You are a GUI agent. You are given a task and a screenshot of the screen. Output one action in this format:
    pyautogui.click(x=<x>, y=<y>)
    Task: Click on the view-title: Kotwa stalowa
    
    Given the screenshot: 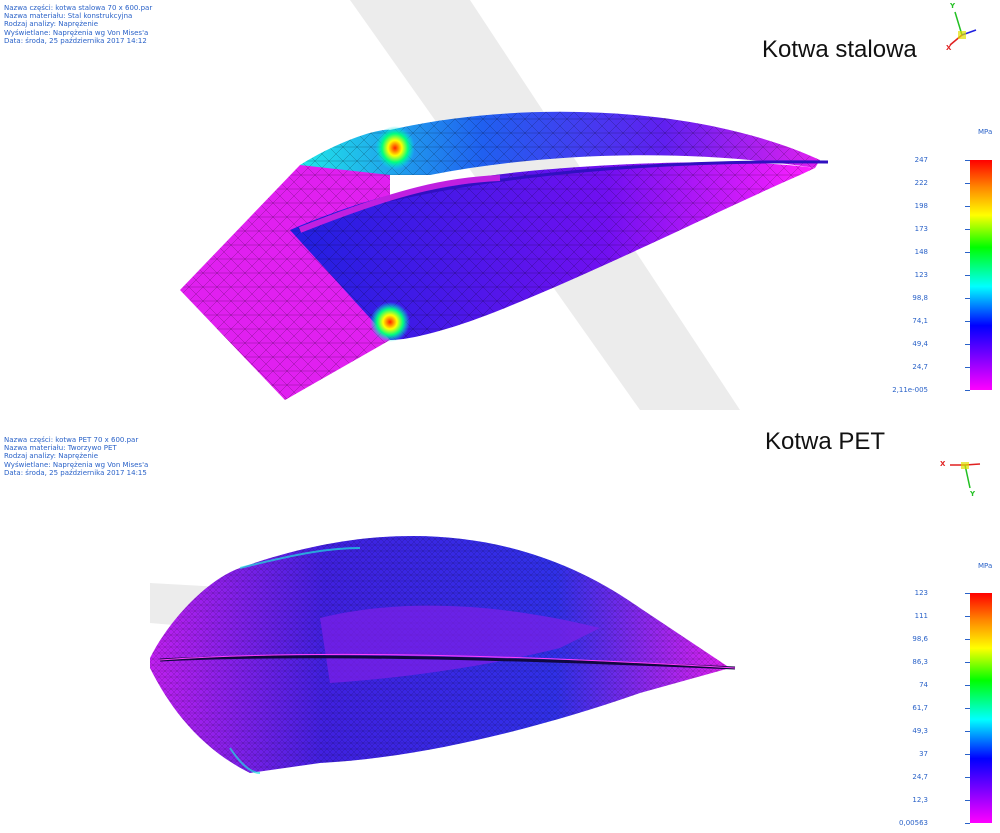 What is the action you would take?
    pyautogui.click(x=839, y=49)
    